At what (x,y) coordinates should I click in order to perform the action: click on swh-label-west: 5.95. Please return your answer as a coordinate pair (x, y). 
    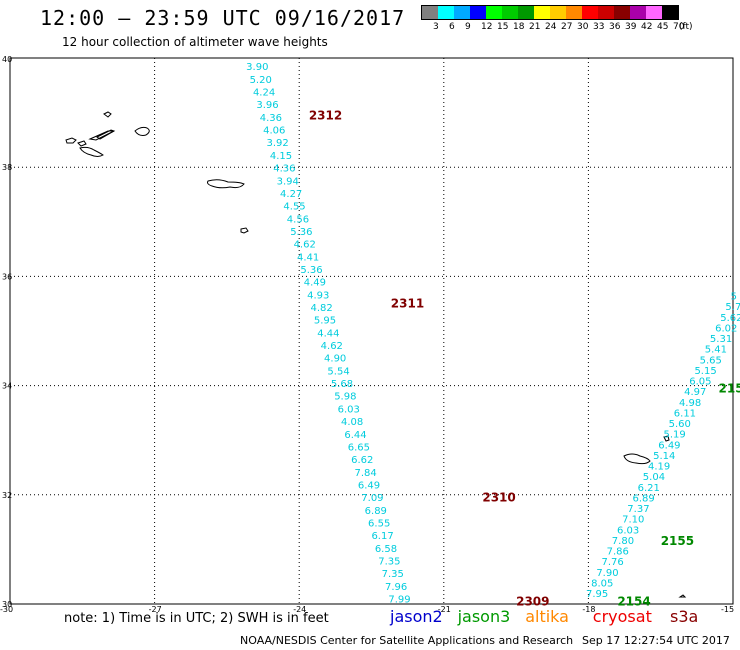
    Looking at the image, I should click on (325, 321).